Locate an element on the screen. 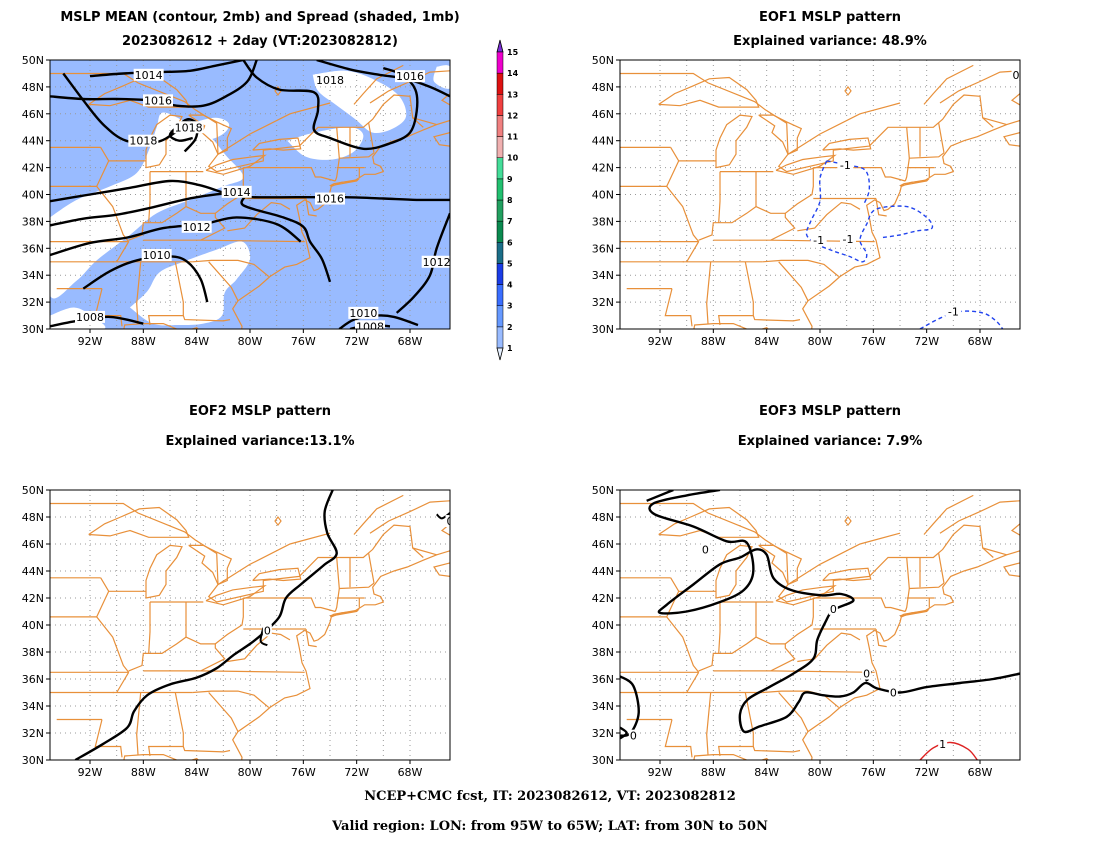  contour-label: 1008 is located at coordinates (370, 326).